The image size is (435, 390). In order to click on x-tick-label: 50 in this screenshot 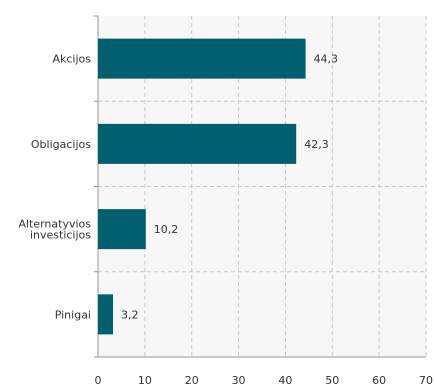, I will do `click(332, 380)`.